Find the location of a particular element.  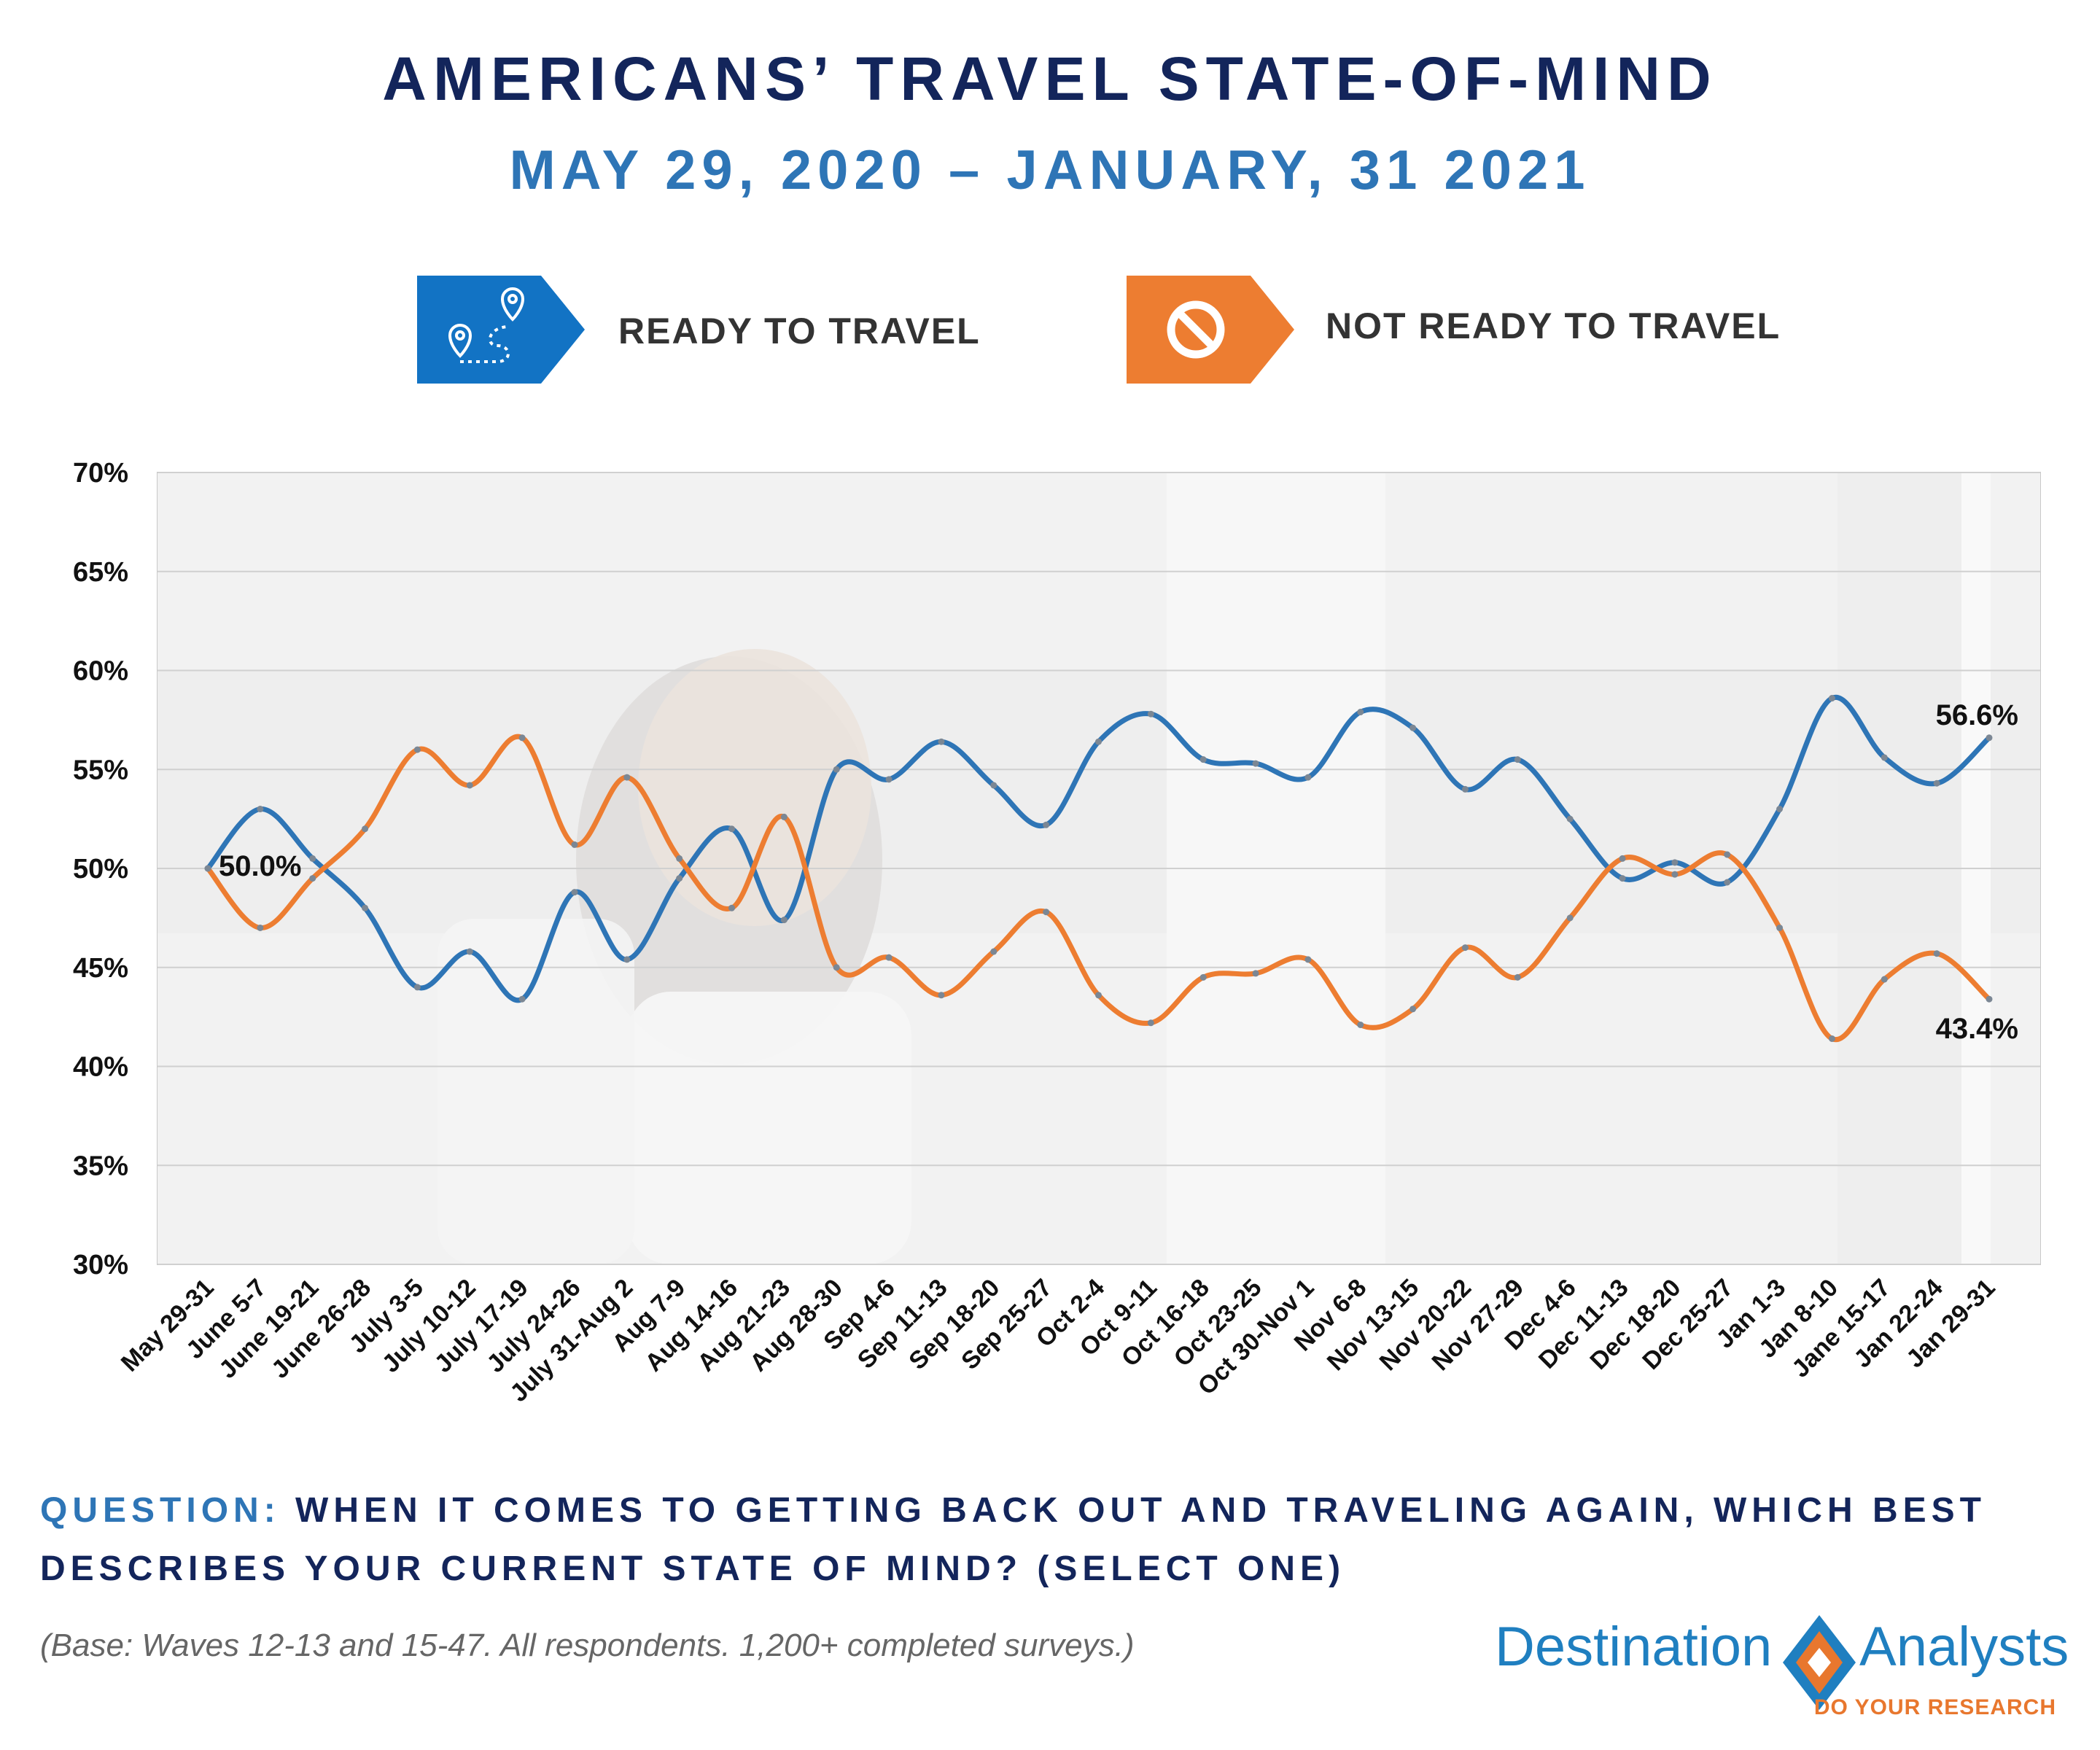

y-tick-label: 40% is located at coordinates (100, 1067).